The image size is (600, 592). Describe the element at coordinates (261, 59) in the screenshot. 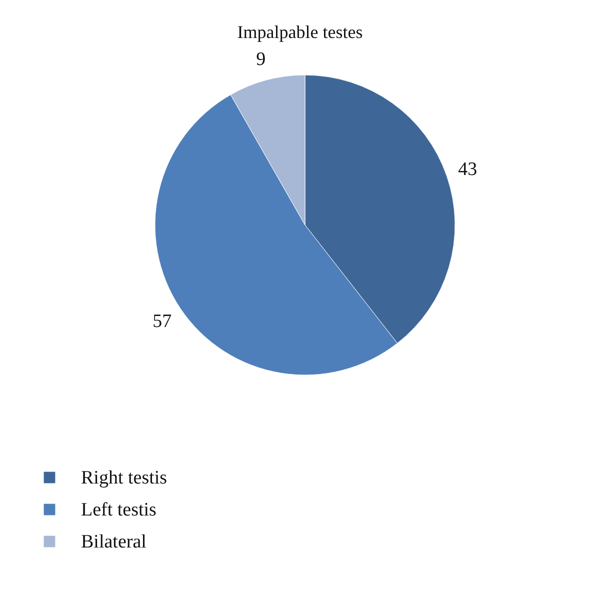

I see `data-label: 9` at that location.